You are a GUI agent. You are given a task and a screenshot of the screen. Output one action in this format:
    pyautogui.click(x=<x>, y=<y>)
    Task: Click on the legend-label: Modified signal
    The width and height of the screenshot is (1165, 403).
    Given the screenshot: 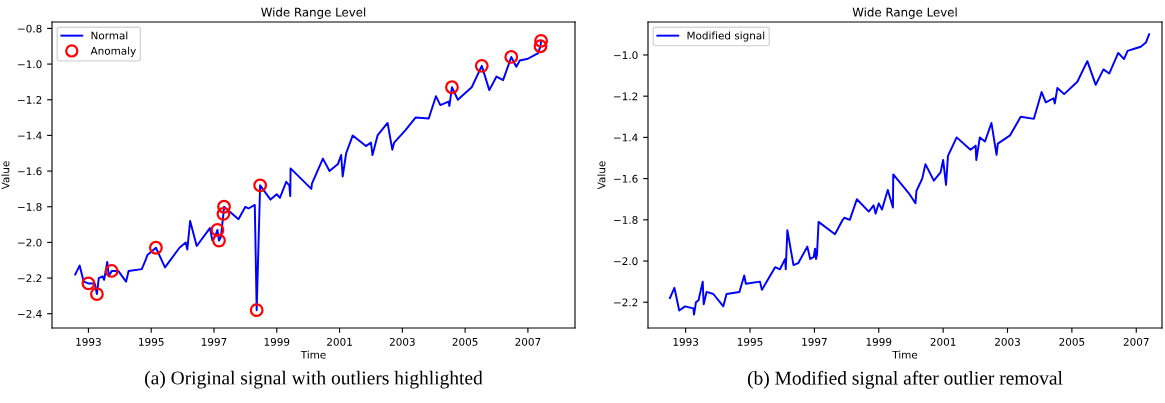 What is the action you would take?
    pyautogui.click(x=726, y=36)
    